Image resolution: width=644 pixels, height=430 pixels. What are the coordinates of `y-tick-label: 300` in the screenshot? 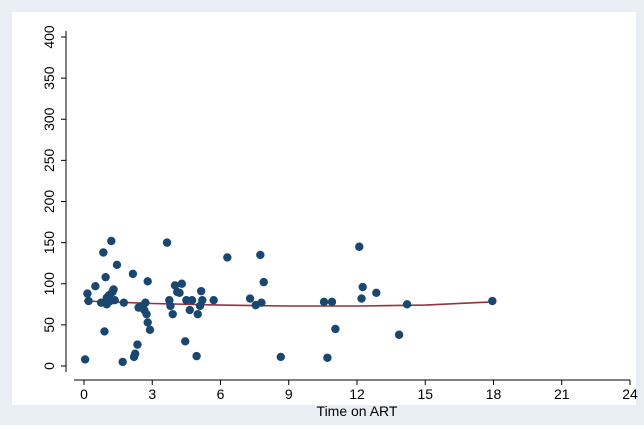 It's located at (49, 119).